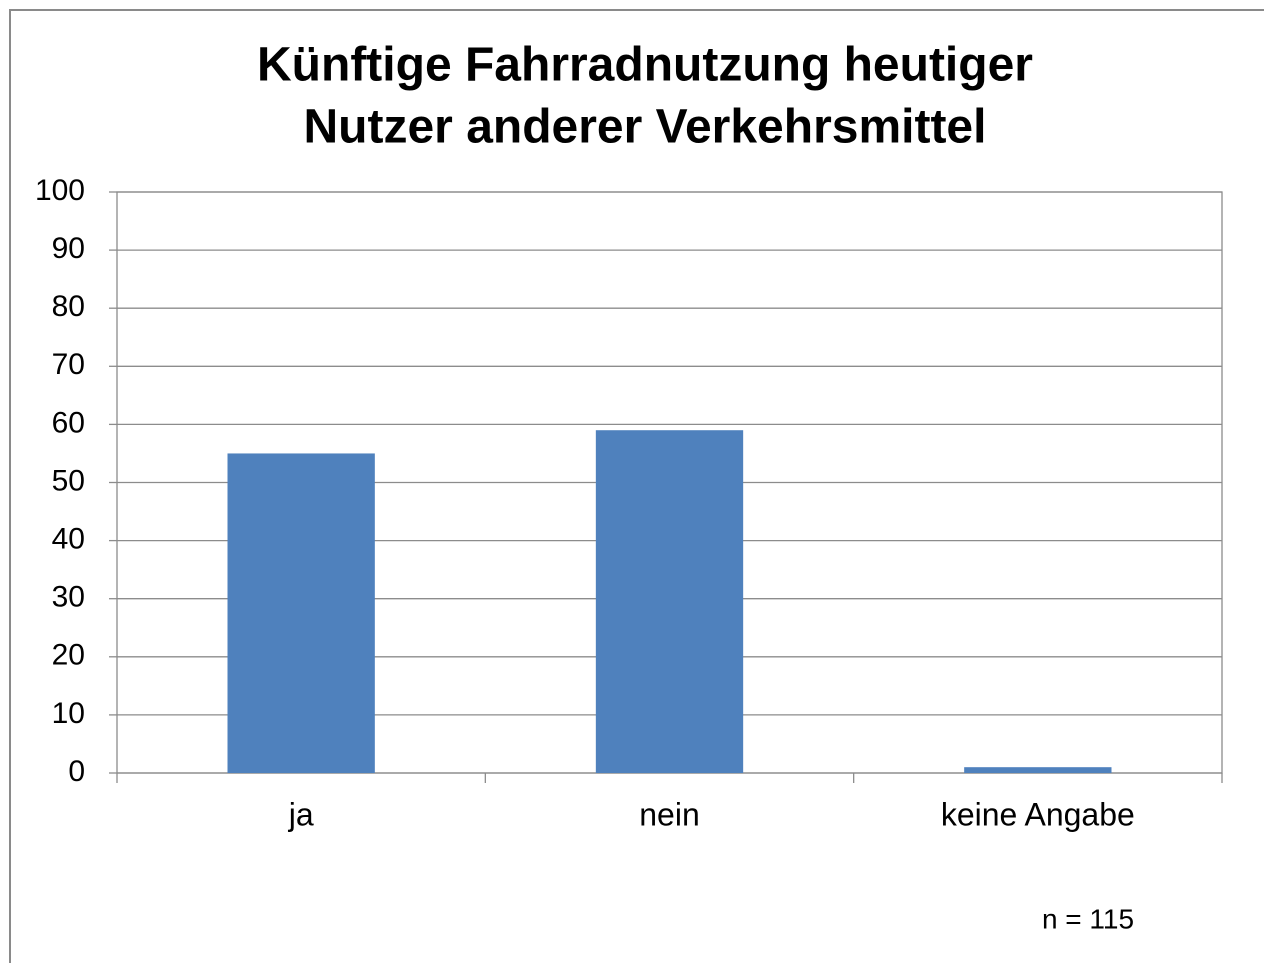  Describe the element at coordinates (68, 364) in the screenshot. I see `y-tick-label: 70` at that location.